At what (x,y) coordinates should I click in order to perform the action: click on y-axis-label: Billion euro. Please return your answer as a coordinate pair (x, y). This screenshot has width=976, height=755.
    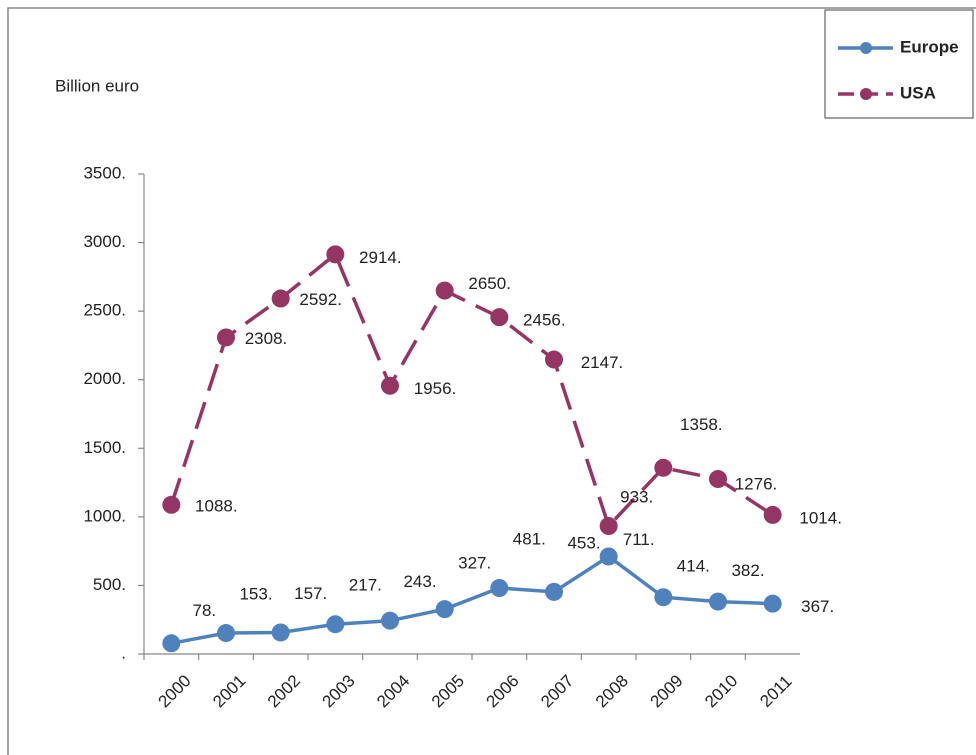
    Looking at the image, I should click on (97, 85).